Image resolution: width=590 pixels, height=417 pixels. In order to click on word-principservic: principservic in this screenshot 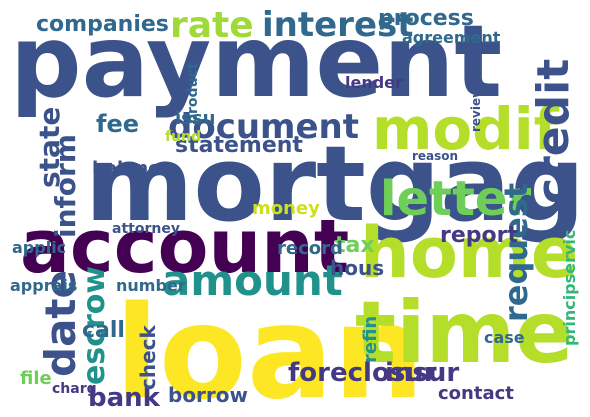, I will do `click(569, 287)`.